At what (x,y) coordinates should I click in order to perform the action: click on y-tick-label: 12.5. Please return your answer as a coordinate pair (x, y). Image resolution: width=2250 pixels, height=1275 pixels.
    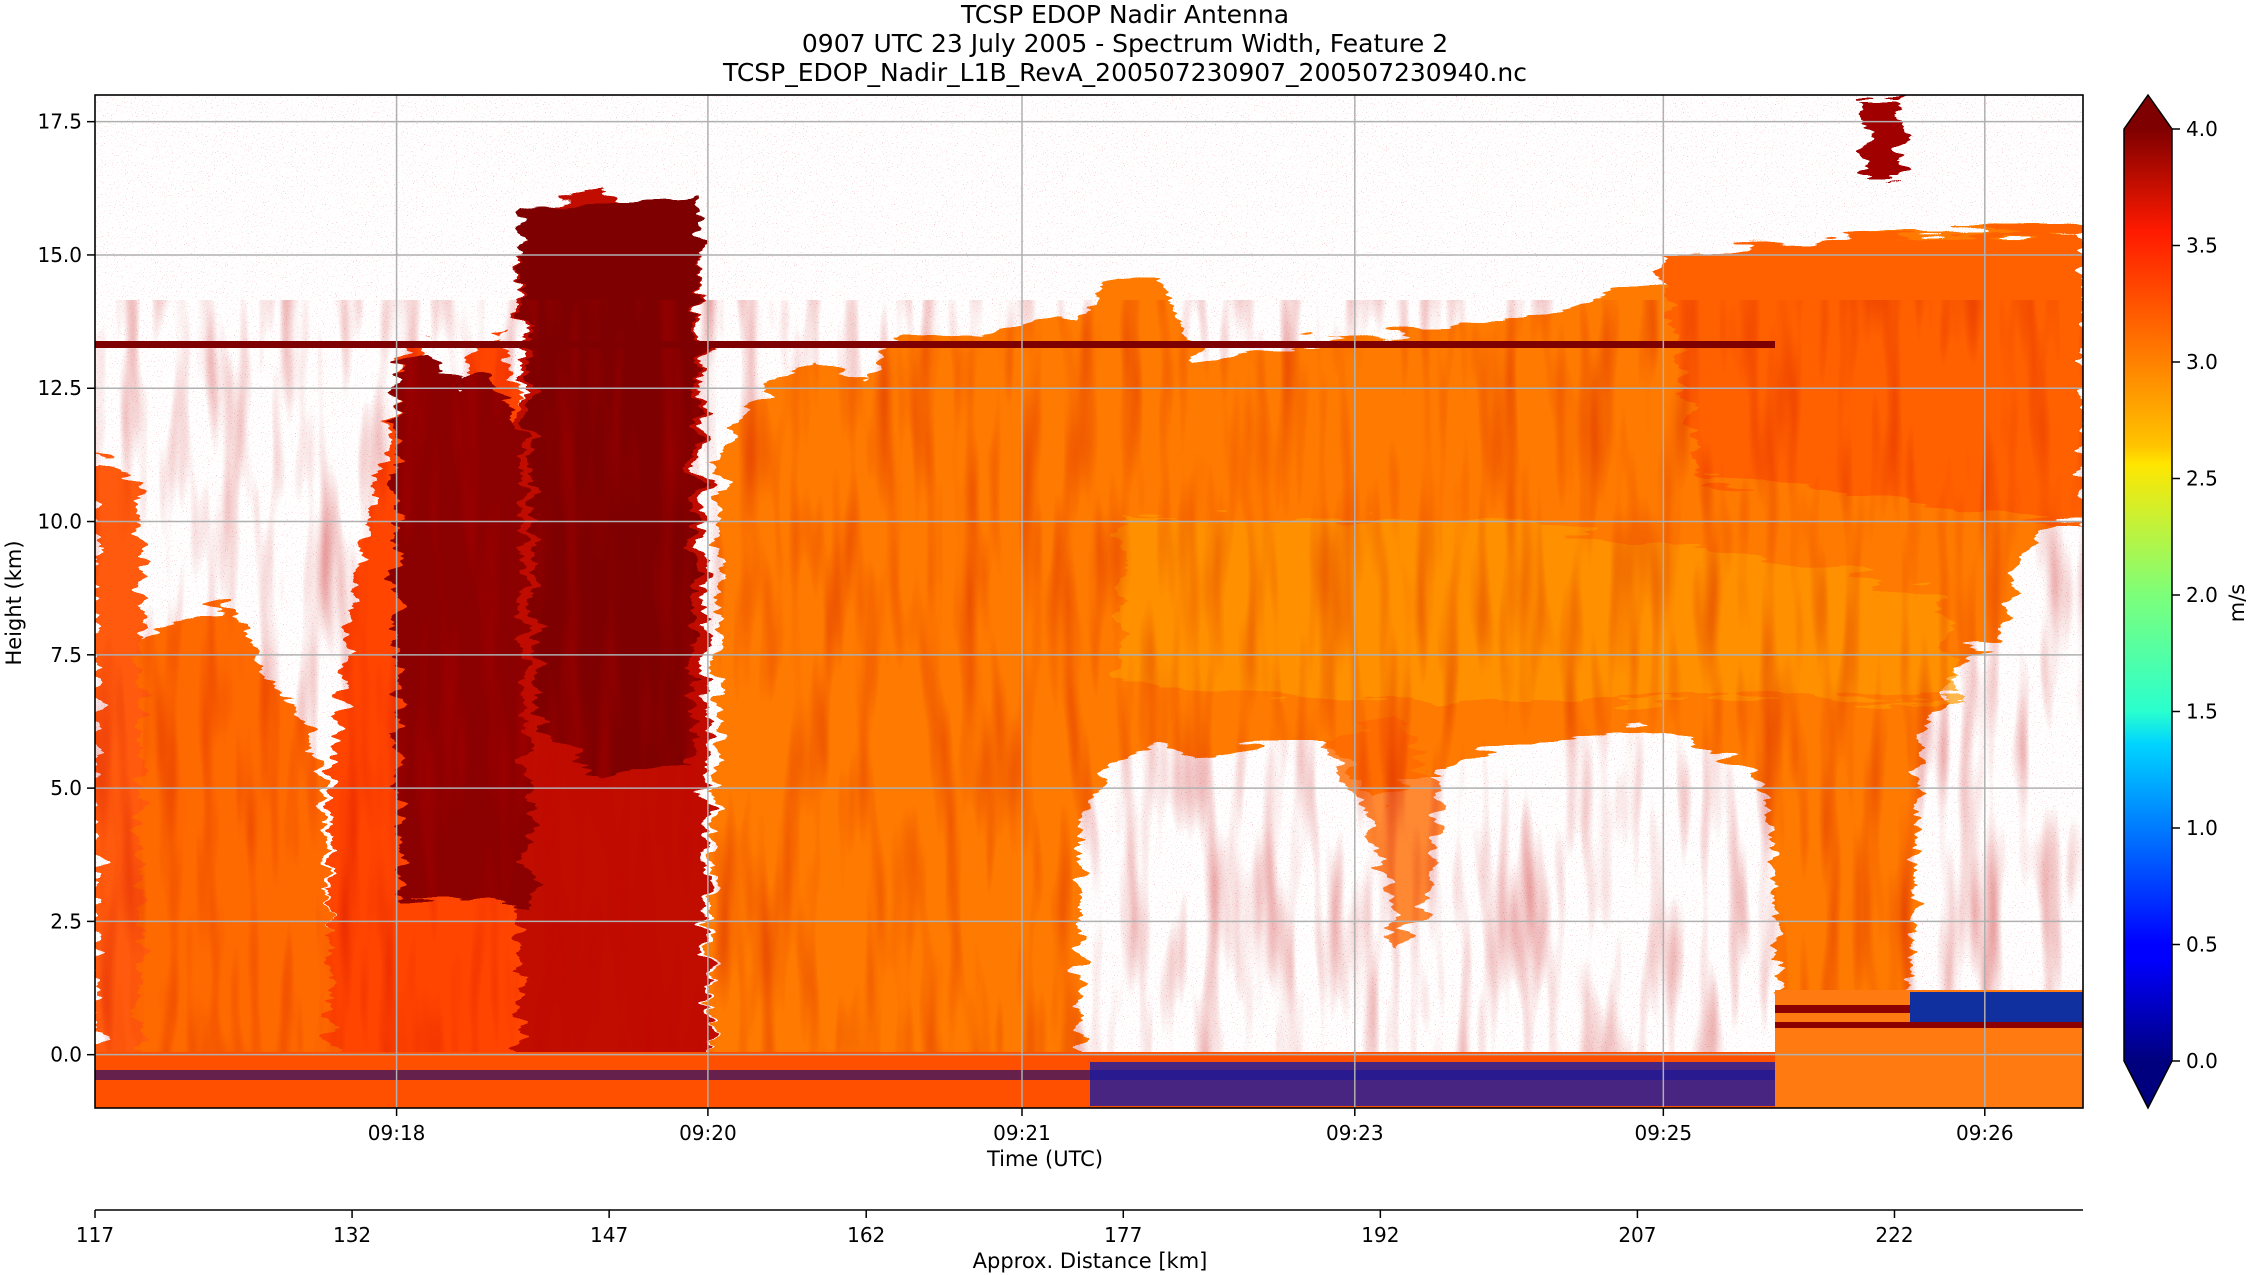
    Looking at the image, I should click on (59, 388).